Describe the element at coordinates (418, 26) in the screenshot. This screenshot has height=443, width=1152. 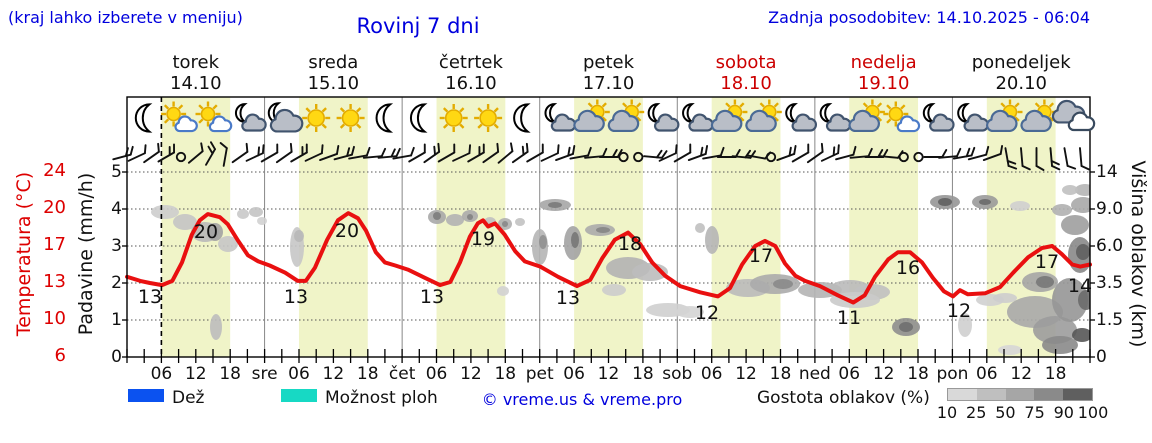
I see `page-title: Rovinj 7 dni` at that location.